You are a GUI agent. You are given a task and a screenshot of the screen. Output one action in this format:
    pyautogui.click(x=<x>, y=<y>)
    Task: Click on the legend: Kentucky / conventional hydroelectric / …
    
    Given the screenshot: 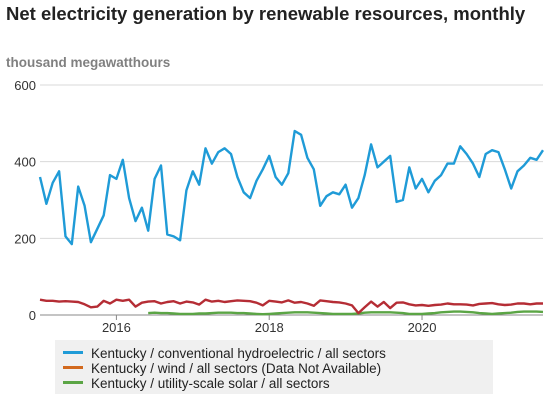 What is the action you would take?
    pyautogui.click(x=274, y=367)
    